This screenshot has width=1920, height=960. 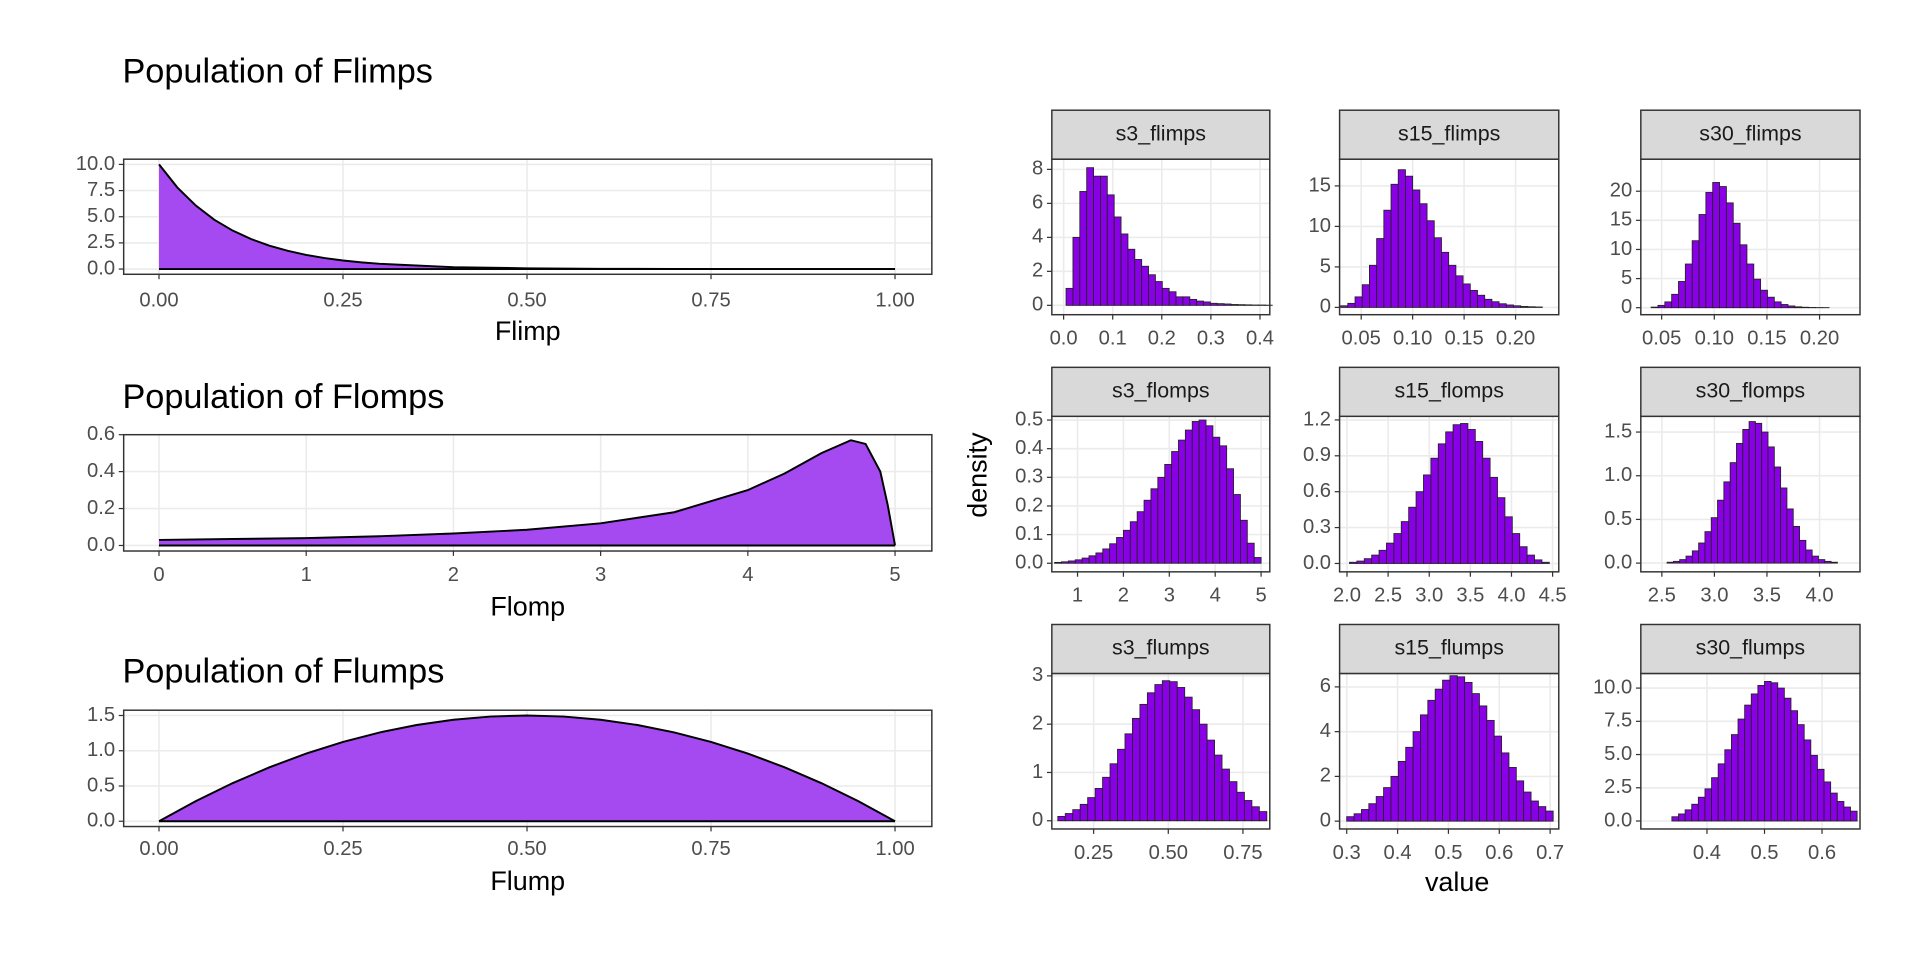 What do you see at coordinates (710, 301) in the screenshot?
I see `x-tick-label: 0.75` at bounding box center [710, 301].